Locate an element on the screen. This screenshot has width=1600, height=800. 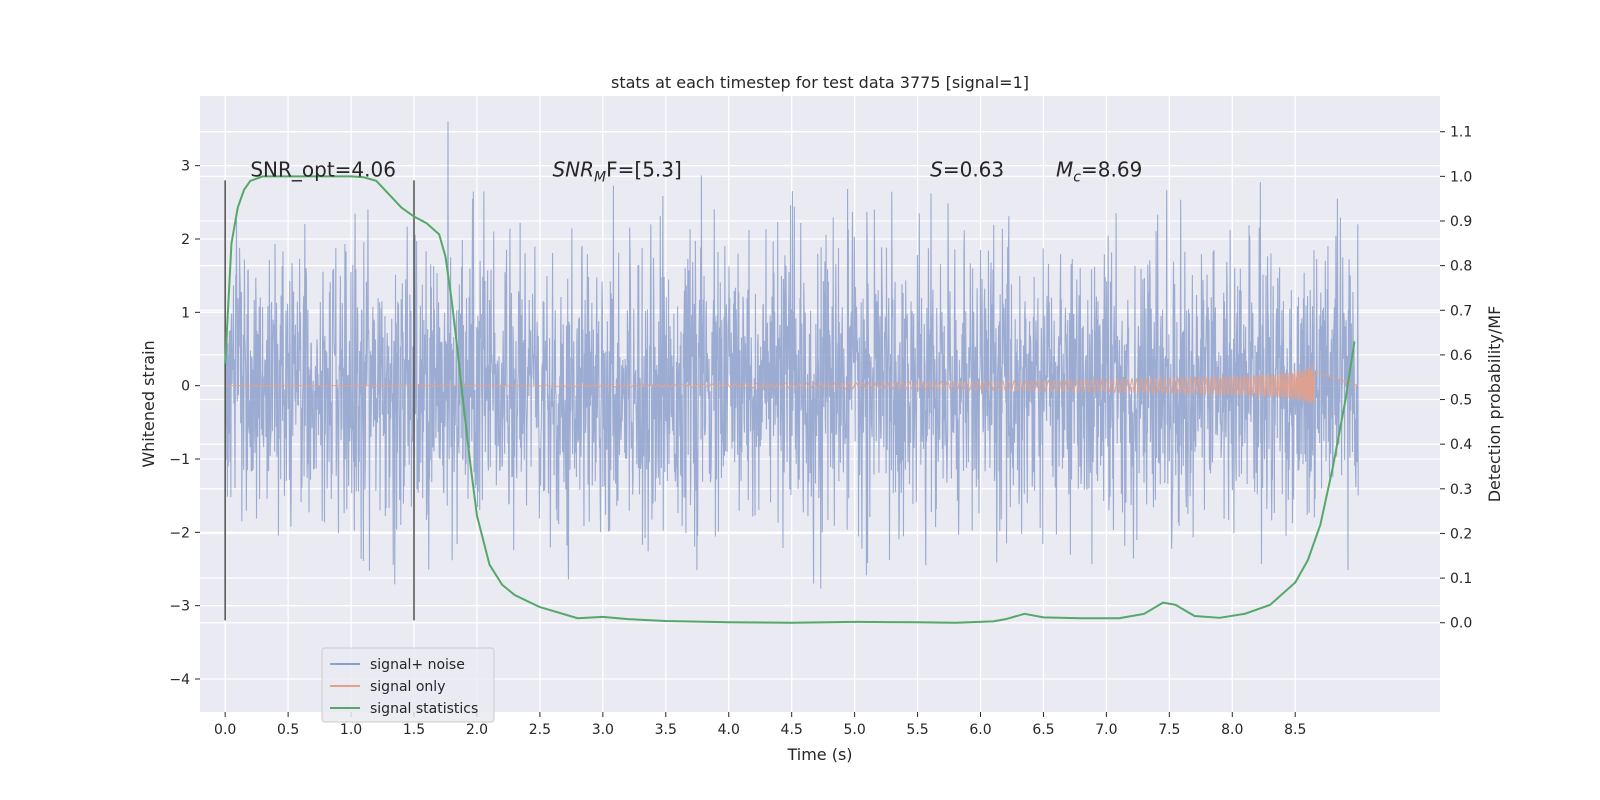
legend-label: signal only is located at coordinates (407, 687).